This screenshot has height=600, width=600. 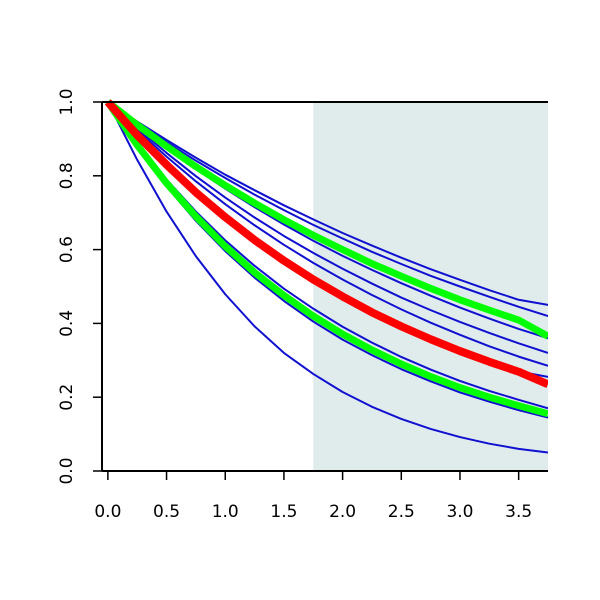 What do you see at coordinates (67, 397) in the screenshot?
I see `y-tick-label-1: 0.2` at bounding box center [67, 397].